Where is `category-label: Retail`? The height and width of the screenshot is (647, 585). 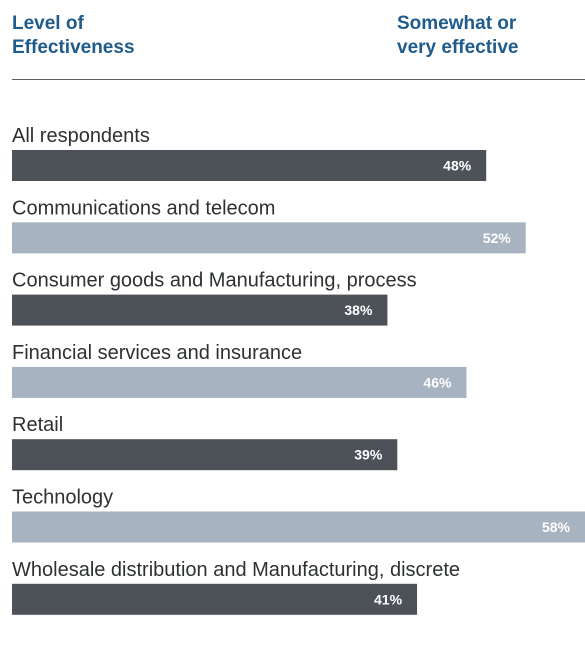 category-label: Retail is located at coordinates (37, 425).